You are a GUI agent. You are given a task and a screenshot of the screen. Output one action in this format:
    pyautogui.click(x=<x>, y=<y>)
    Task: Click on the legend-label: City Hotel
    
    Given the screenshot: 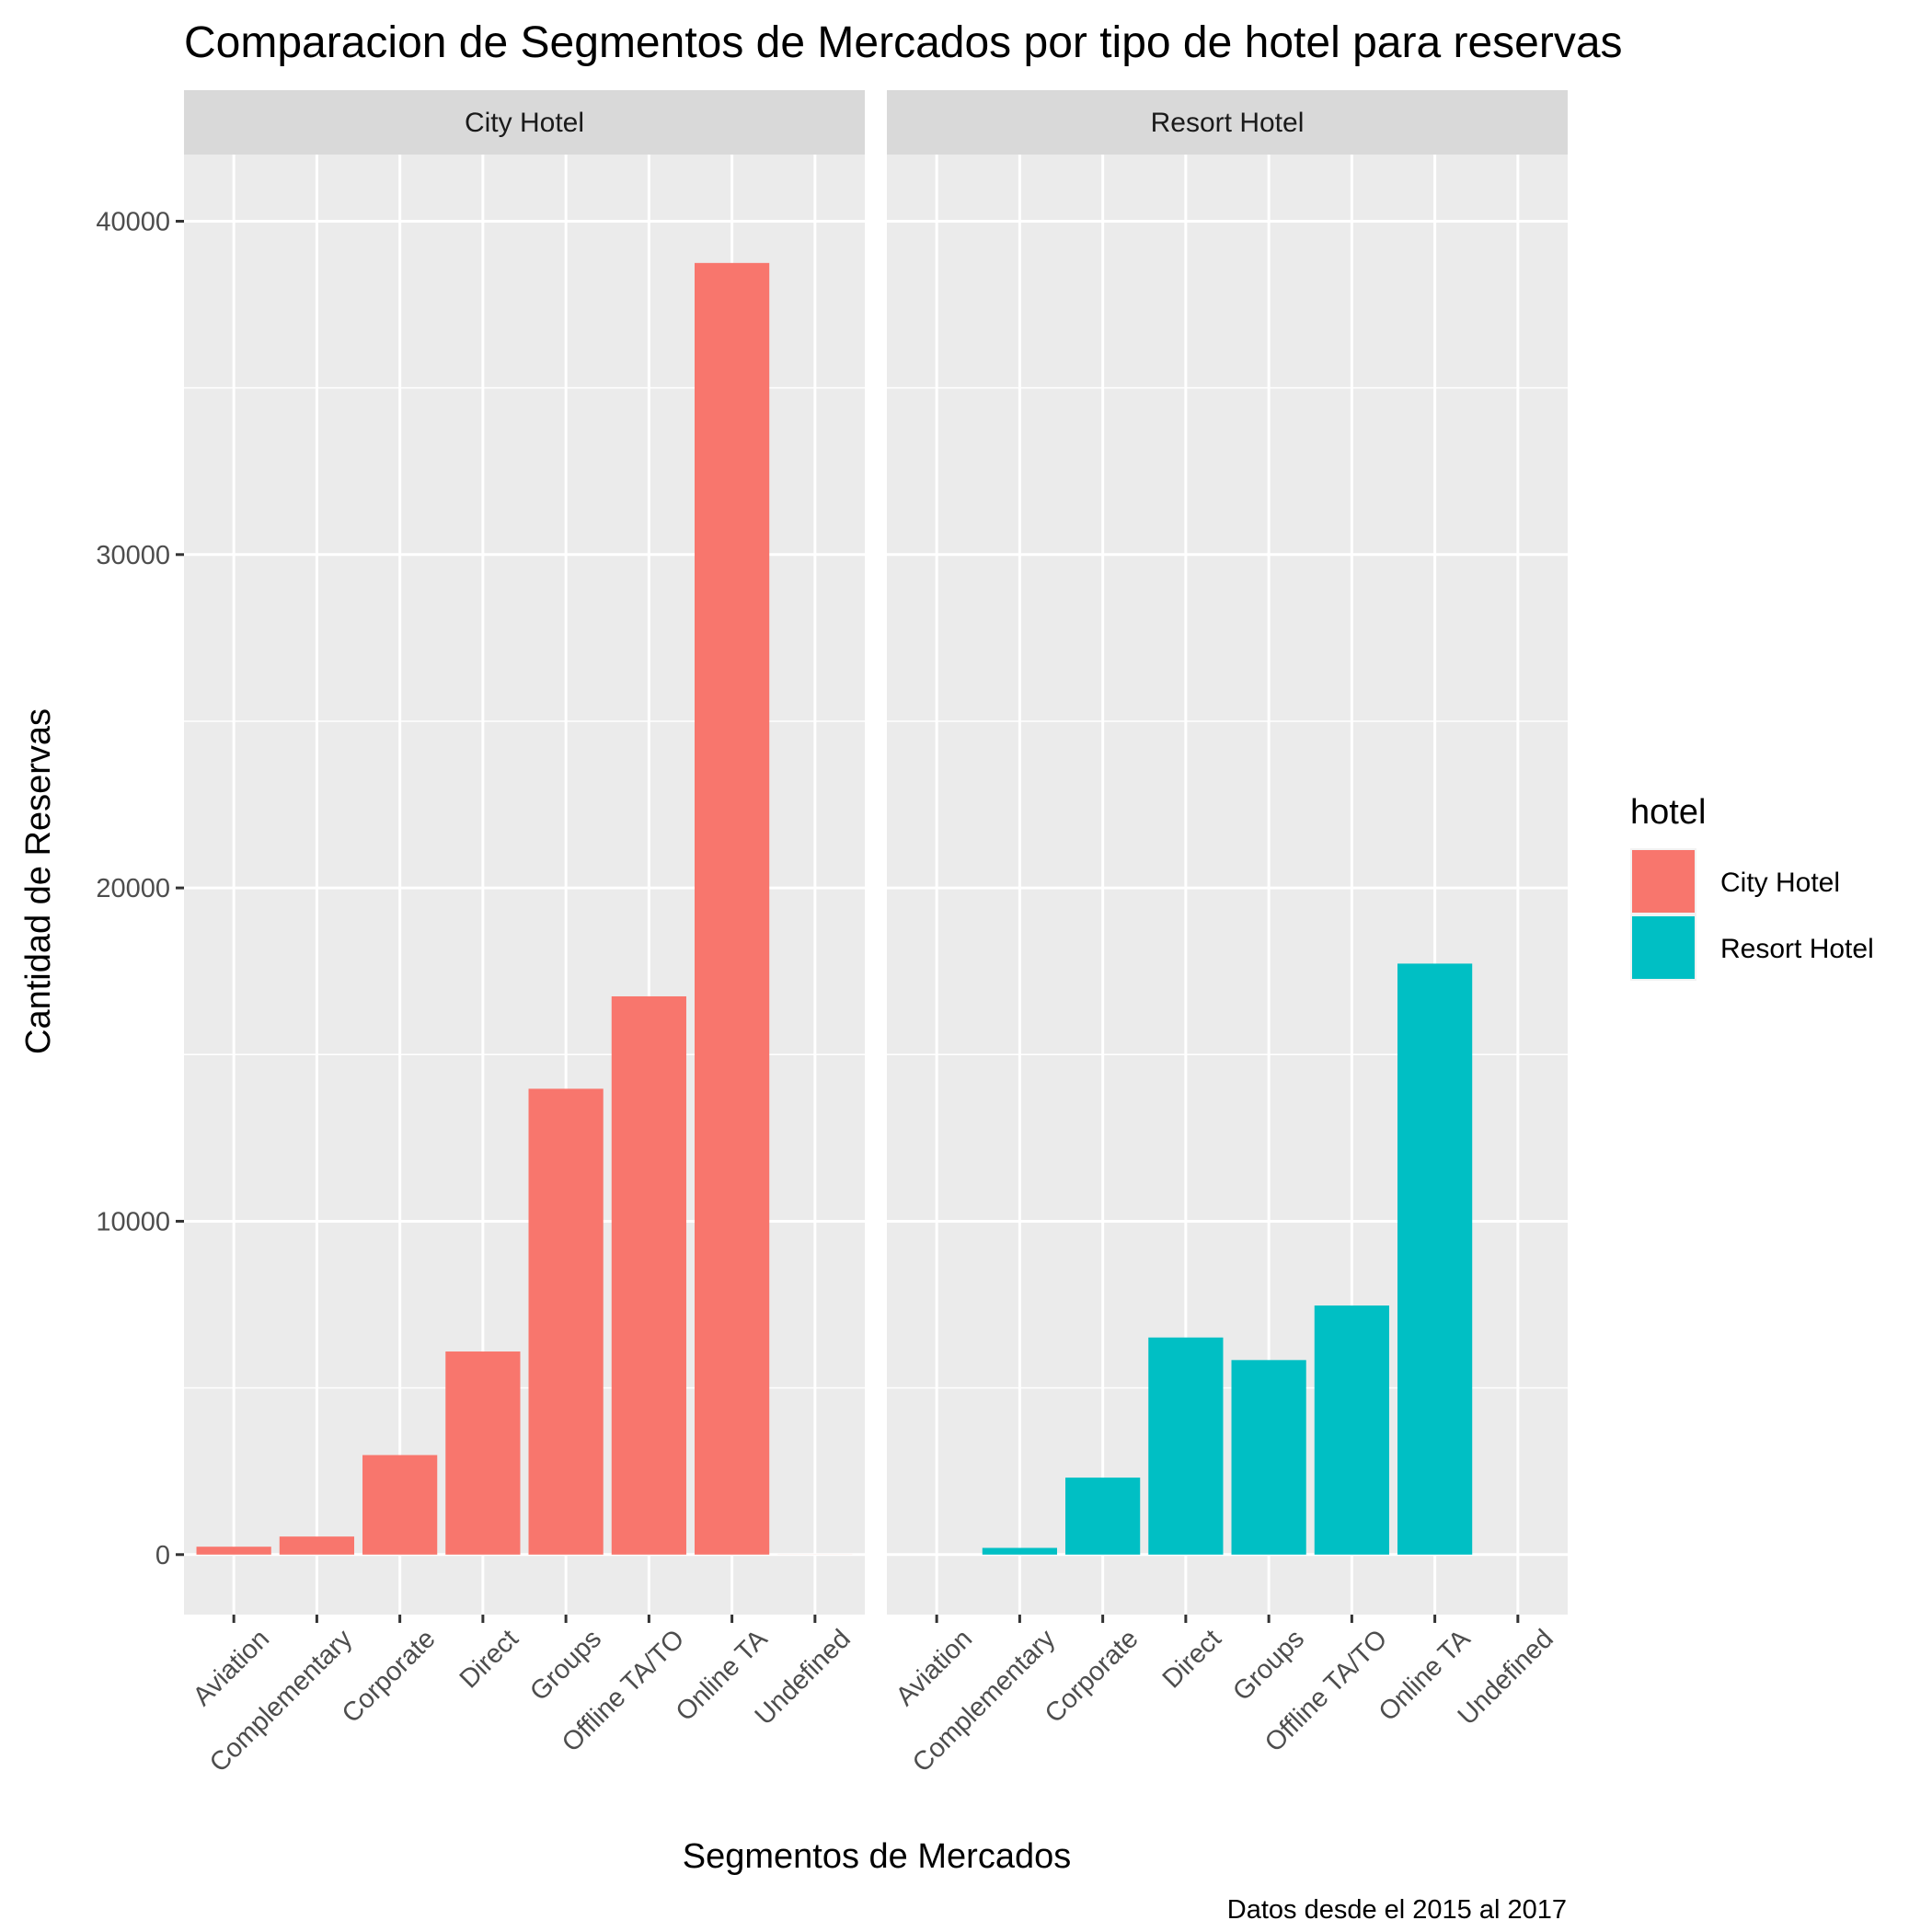 What is the action you would take?
    pyautogui.click(x=1780, y=883)
    